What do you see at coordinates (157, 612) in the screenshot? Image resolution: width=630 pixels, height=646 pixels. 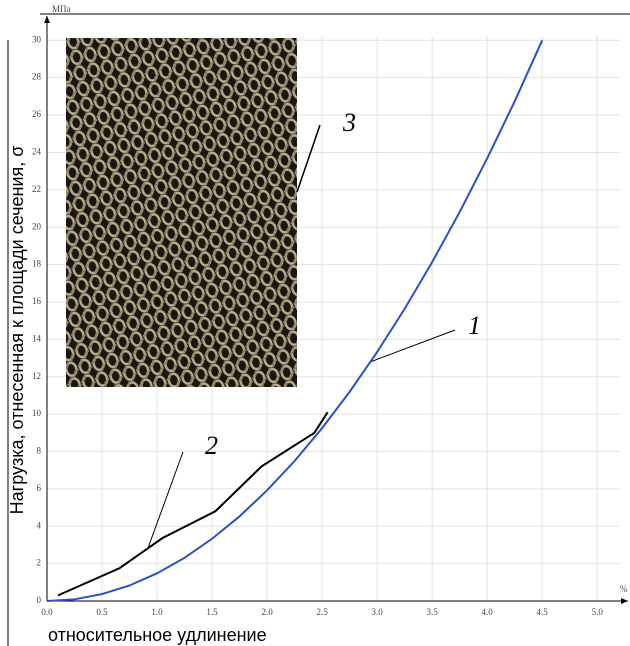 I see `x-tick-label: 1.0` at bounding box center [157, 612].